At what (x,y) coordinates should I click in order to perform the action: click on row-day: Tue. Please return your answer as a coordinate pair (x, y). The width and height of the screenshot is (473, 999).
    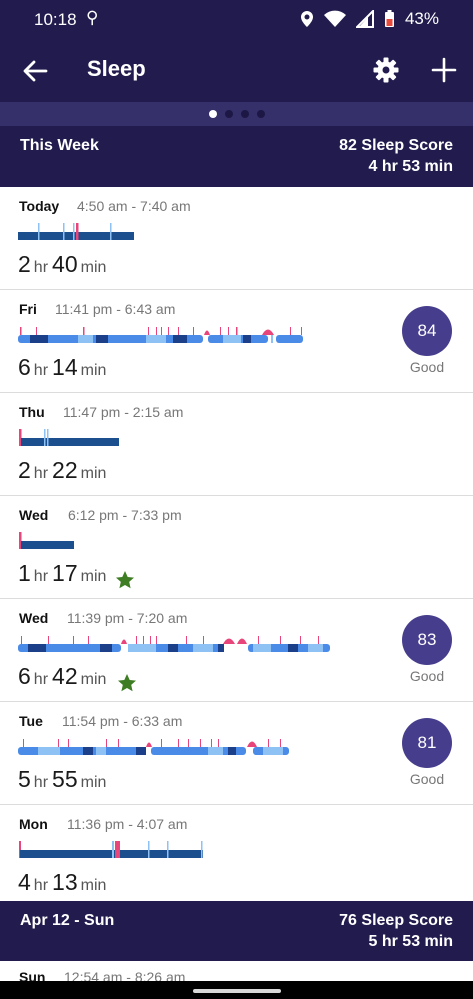
    Looking at the image, I should click on (31, 721).